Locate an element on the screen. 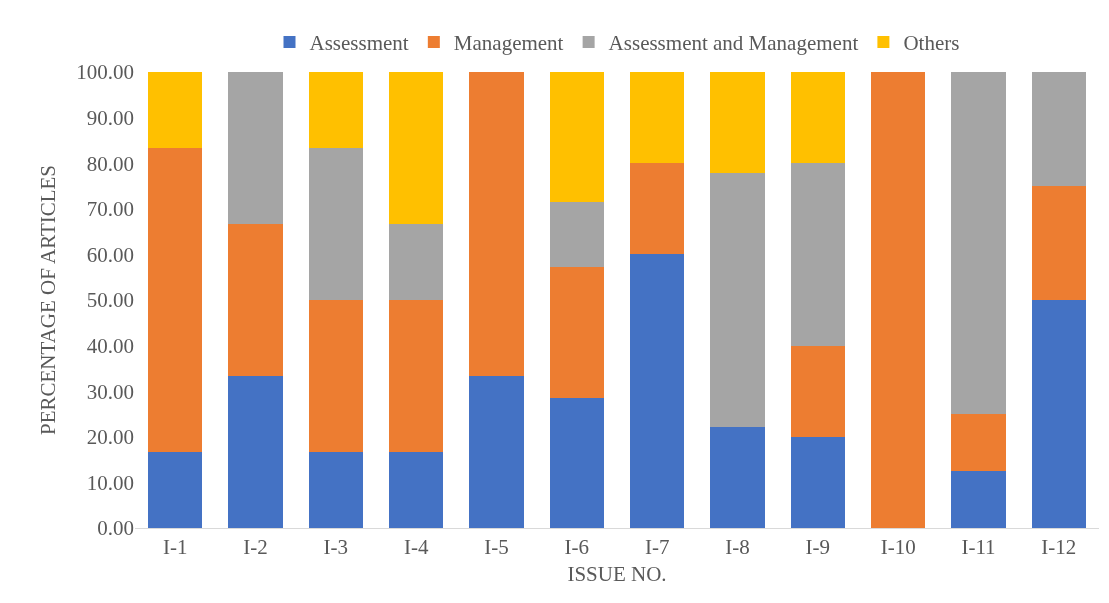 The width and height of the screenshot is (1109, 603). legend-label: Assessment is located at coordinates (359, 43).